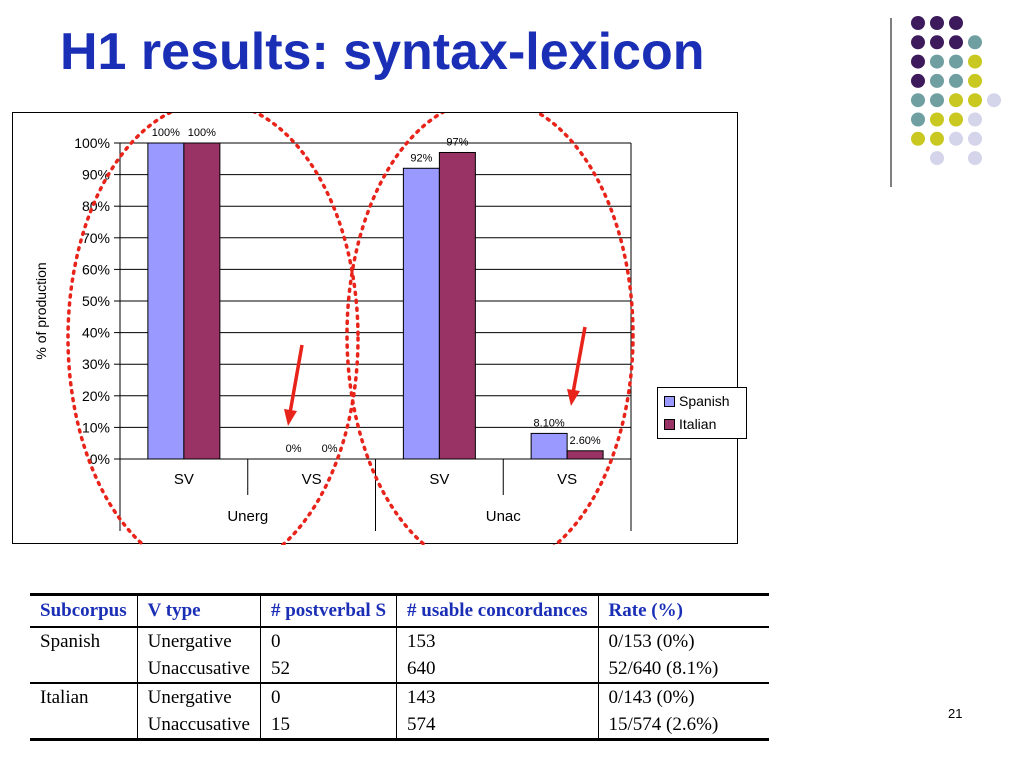 This screenshot has height=768, width=1024. Describe the element at coordinates (328, 669) in the screenshot. I see `table-cell: 52` at that location.